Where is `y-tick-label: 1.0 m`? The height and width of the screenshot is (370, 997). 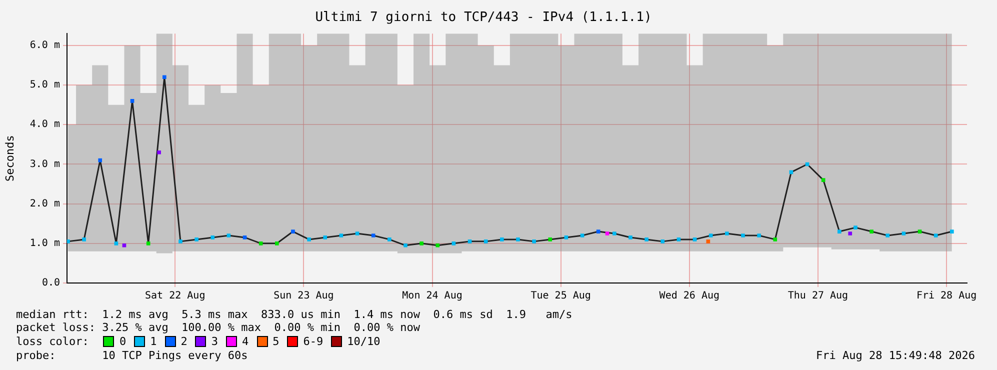 y-tick-label: 1.0 m is located at coordinates (45, 244).